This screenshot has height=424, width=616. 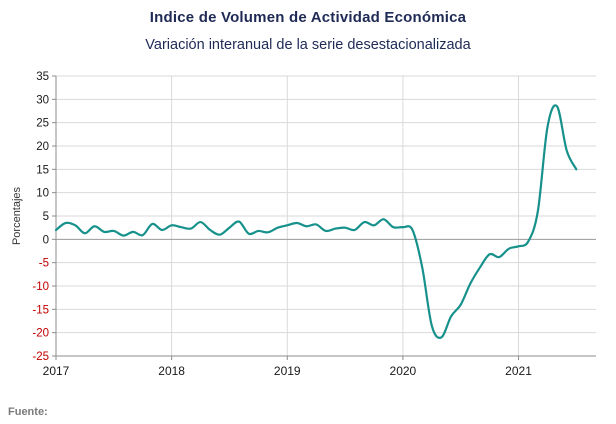 I want to click on y-tick-label: 15, so click(x=42, y=170).